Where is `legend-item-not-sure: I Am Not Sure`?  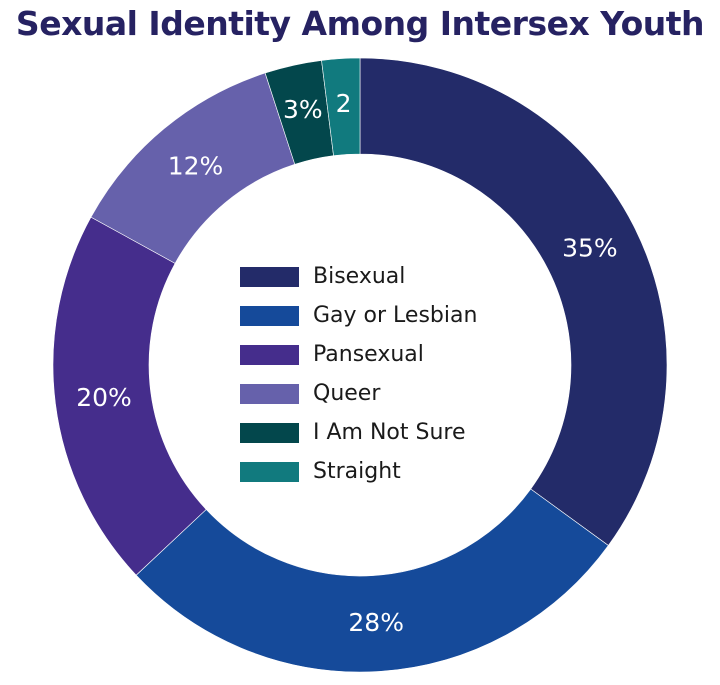 legend-item-not-sure: I Am Not Sure is located at coordinates (358, 432).